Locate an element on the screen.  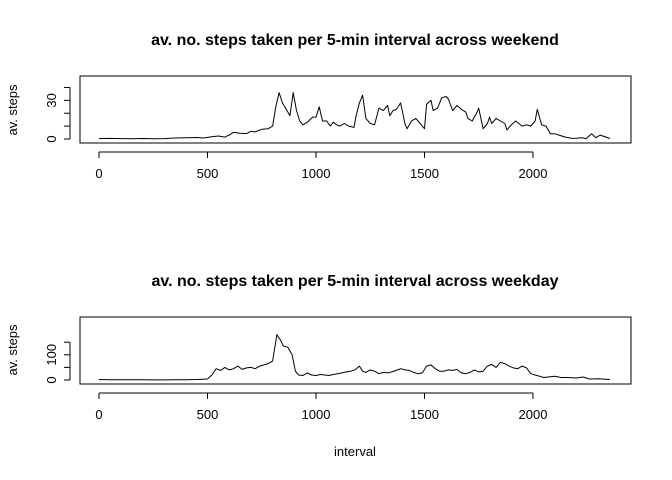
weekday-y-axis: 0 100 is located at coordinates (57, 362).